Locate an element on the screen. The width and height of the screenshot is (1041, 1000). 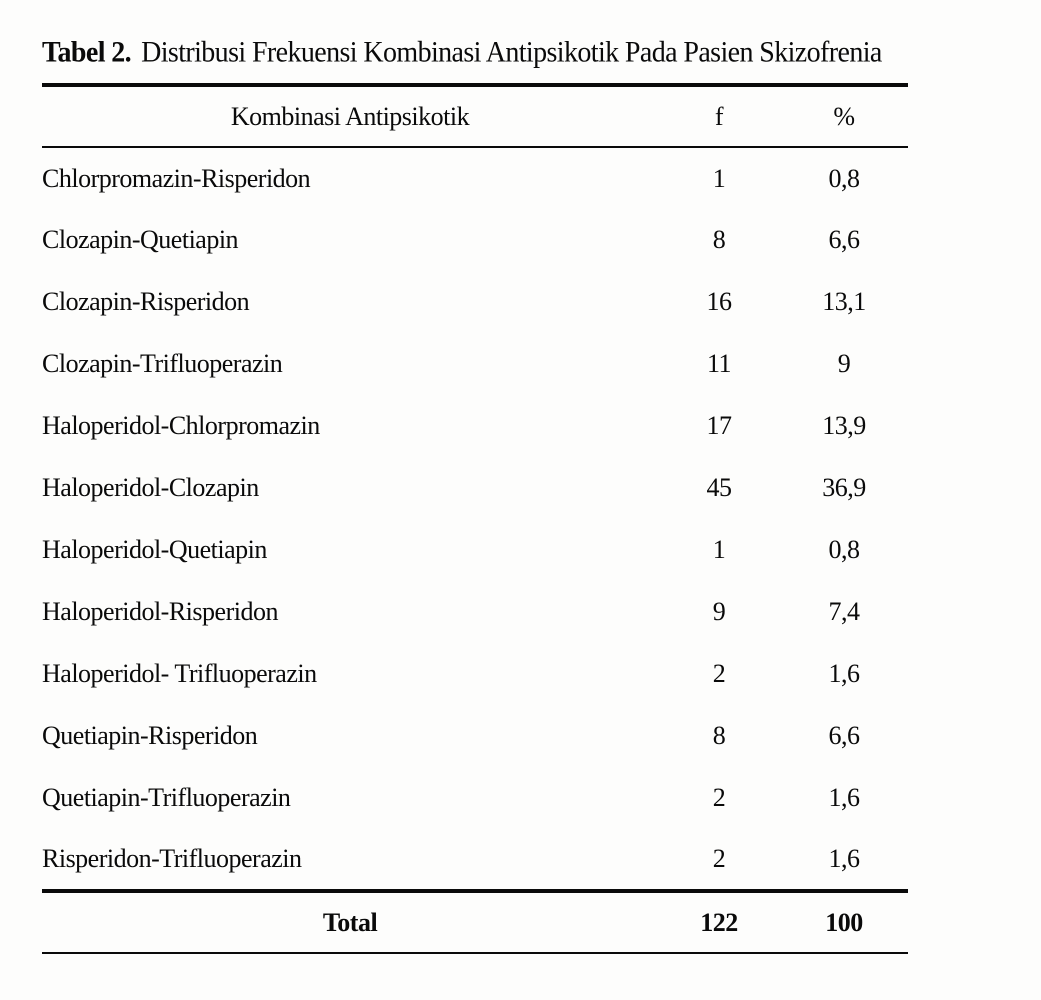
percent-cell: 13,1 is located at coordinates (844, 301).